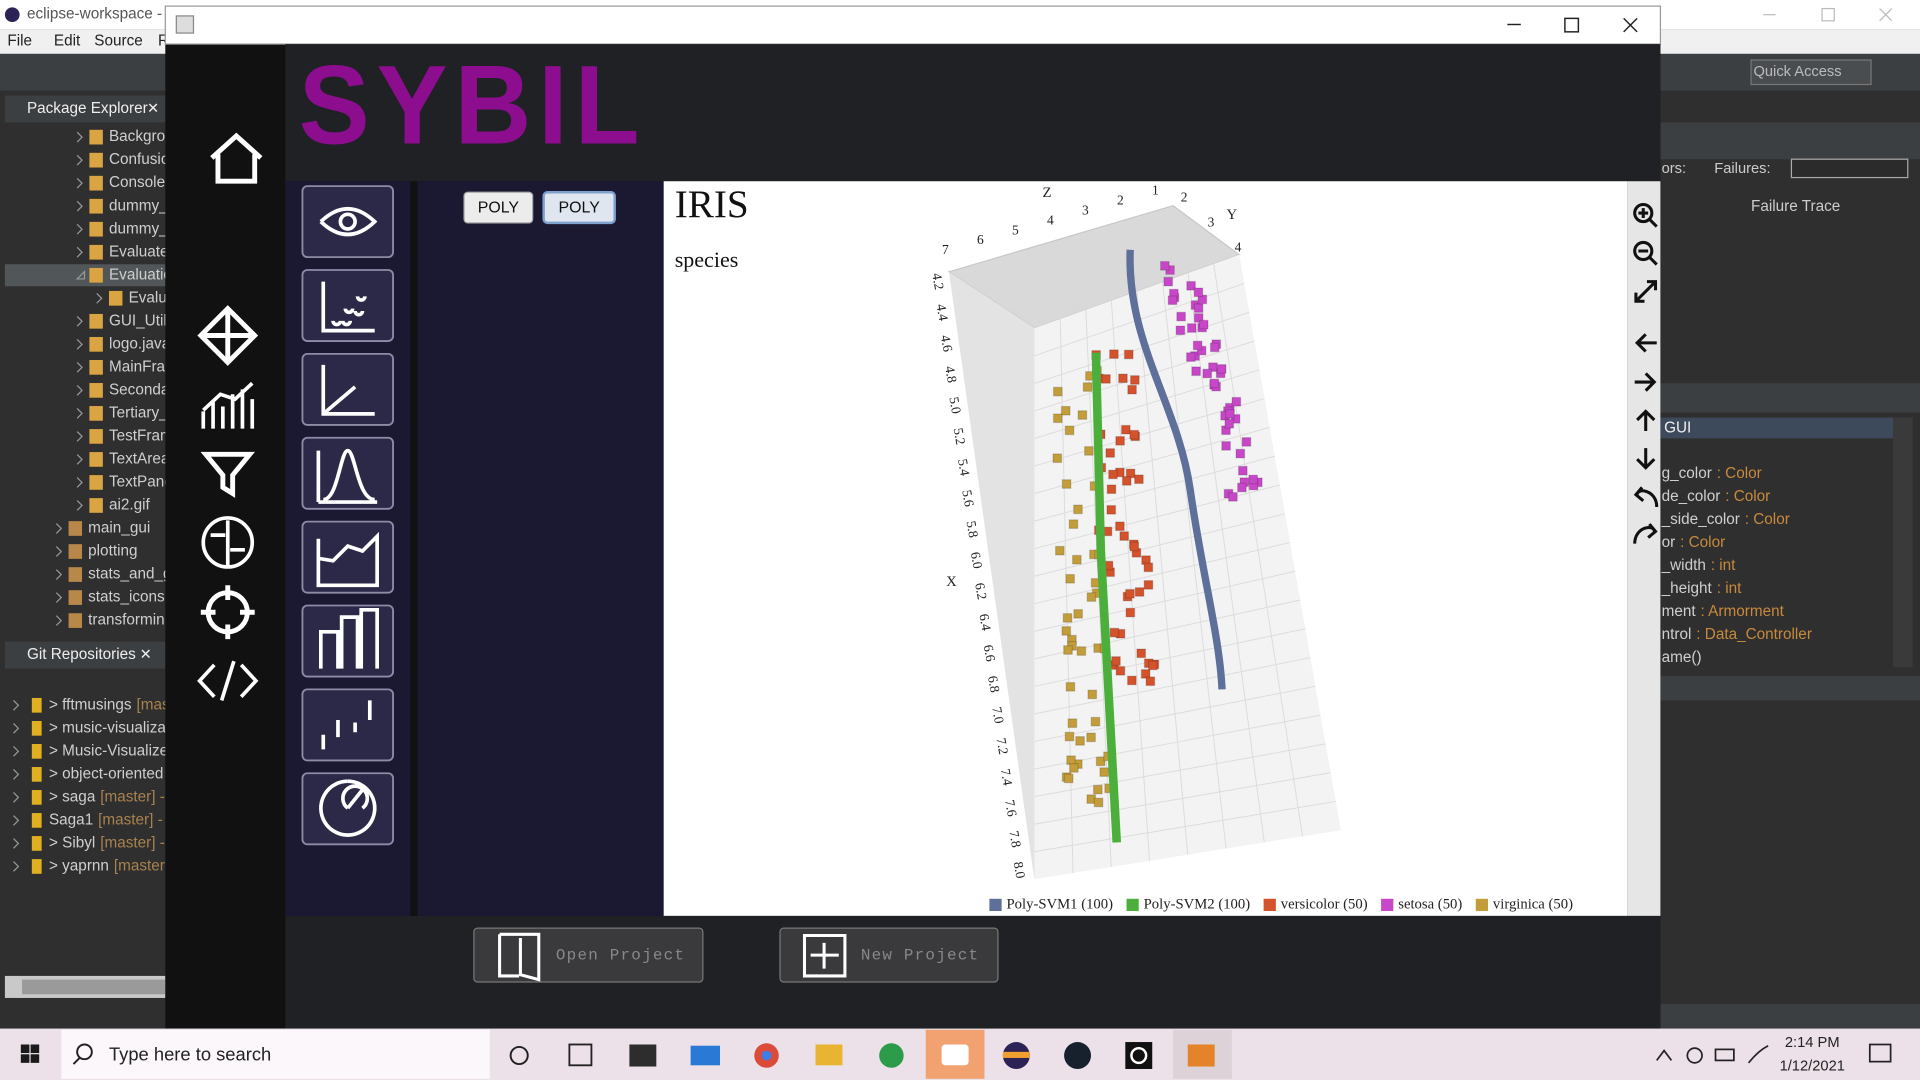 The image size is (1920, 1080). What do you see at coordinates (1646, 291) in the screenshot?
I see `fit` at bounding box center [1646, 291].